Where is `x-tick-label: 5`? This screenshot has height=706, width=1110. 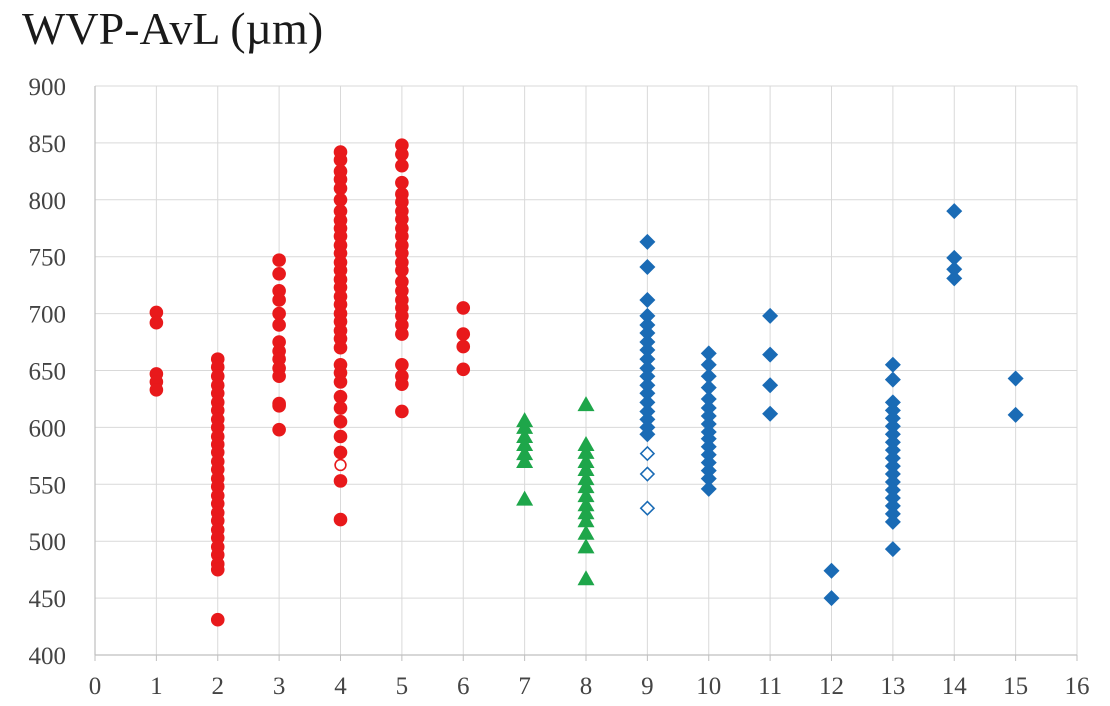 x-tick-label: 5 is located at coordinates (402, 686).